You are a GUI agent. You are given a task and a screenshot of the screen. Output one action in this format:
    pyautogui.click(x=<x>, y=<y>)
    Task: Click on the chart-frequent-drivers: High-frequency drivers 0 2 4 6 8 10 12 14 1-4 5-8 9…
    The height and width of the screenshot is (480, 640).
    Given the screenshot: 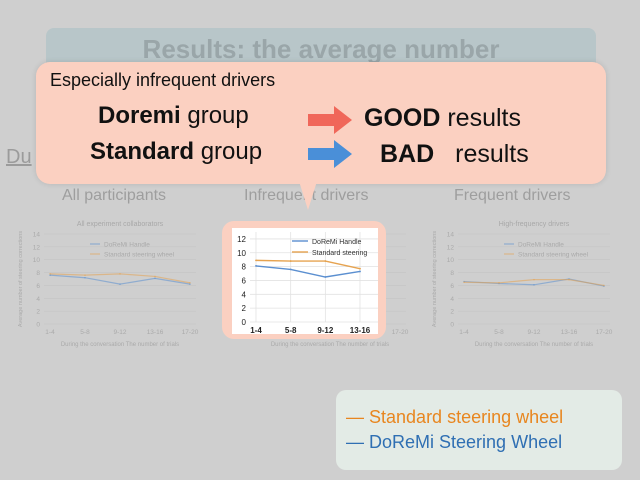 What is the action you would take?
    pyautogui.click(x=522, y=284)
    